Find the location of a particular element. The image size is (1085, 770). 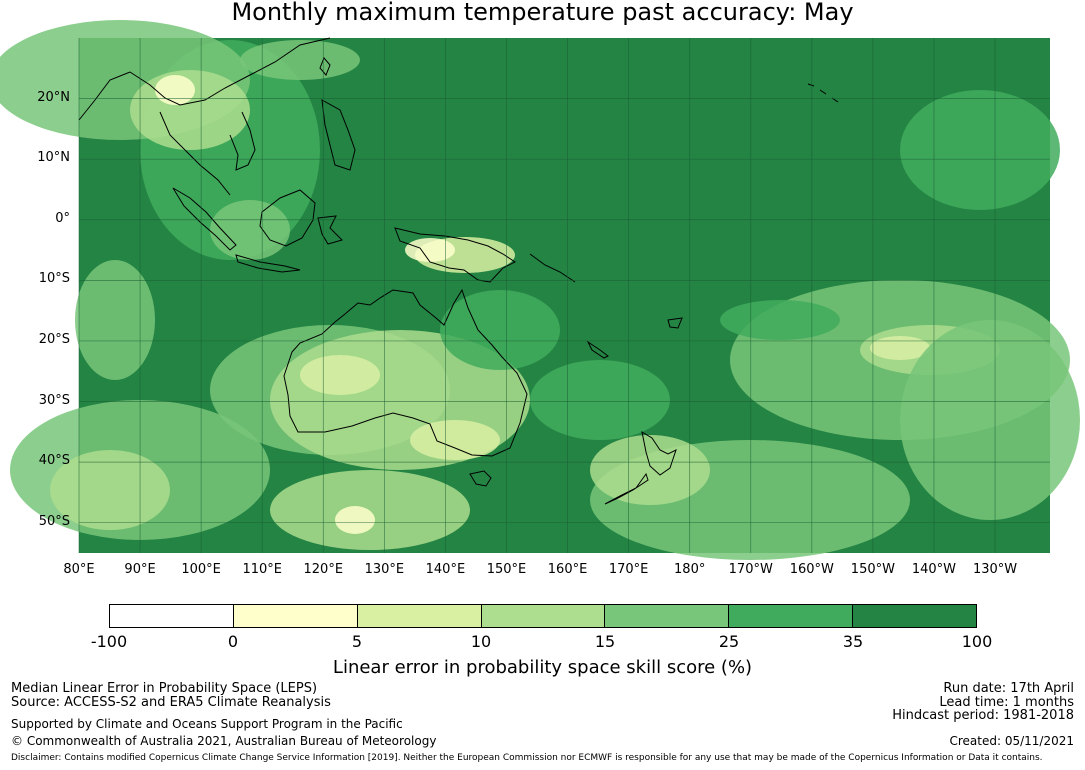

colorbar-tick-label: -100 is located at coordinates (109, 641).